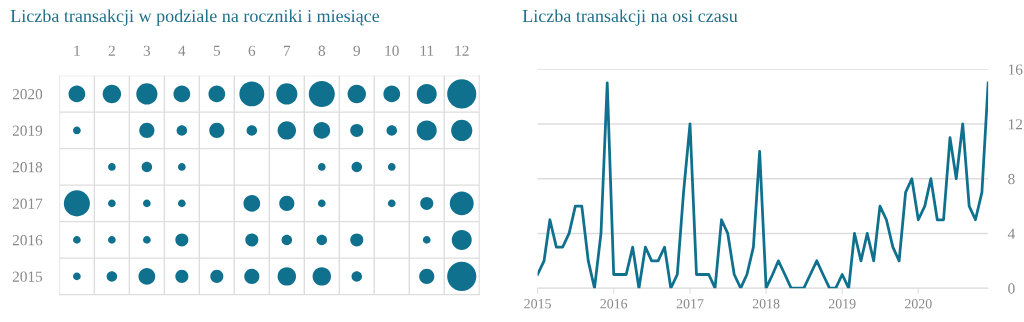 This screenshot has height=322, width=1024. I want to click on x-tick-label: 2020, so click(918, 304).